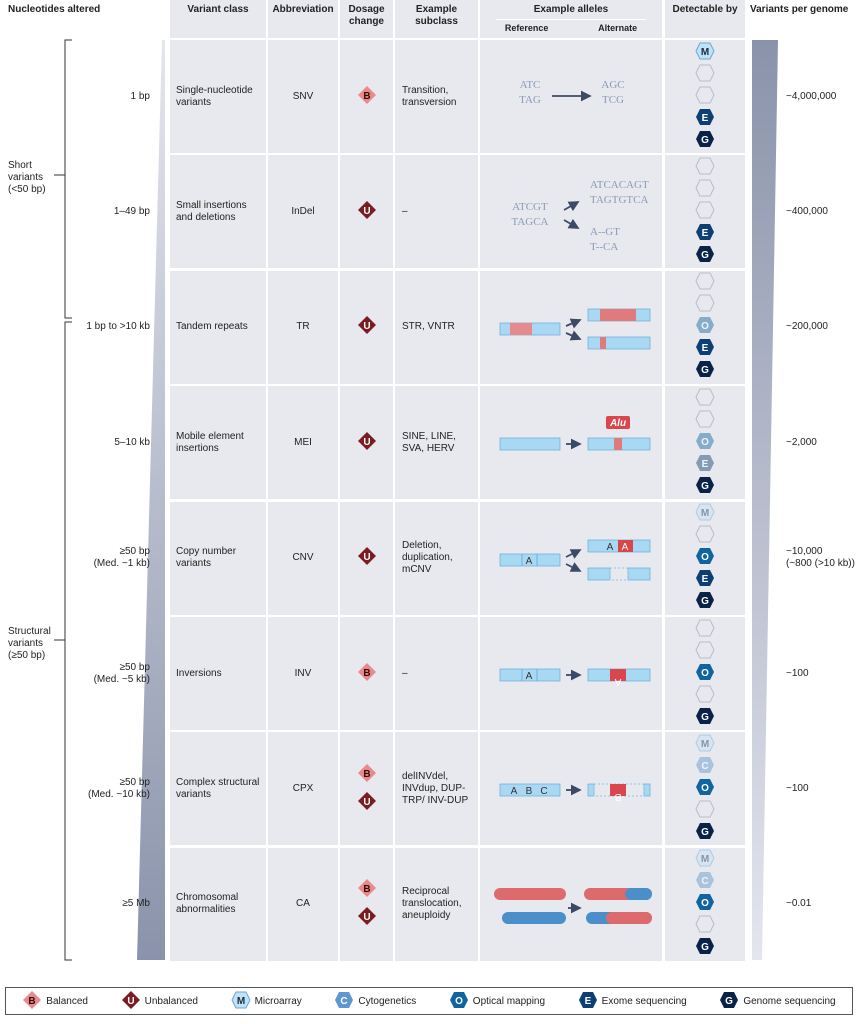 The image size is (858, 1024). Describe the element at coordinates (820, 558) in the screenshot. I see `variants-per-genome-cnv: ~10,000 (~800 (>10 kb))` at that location.